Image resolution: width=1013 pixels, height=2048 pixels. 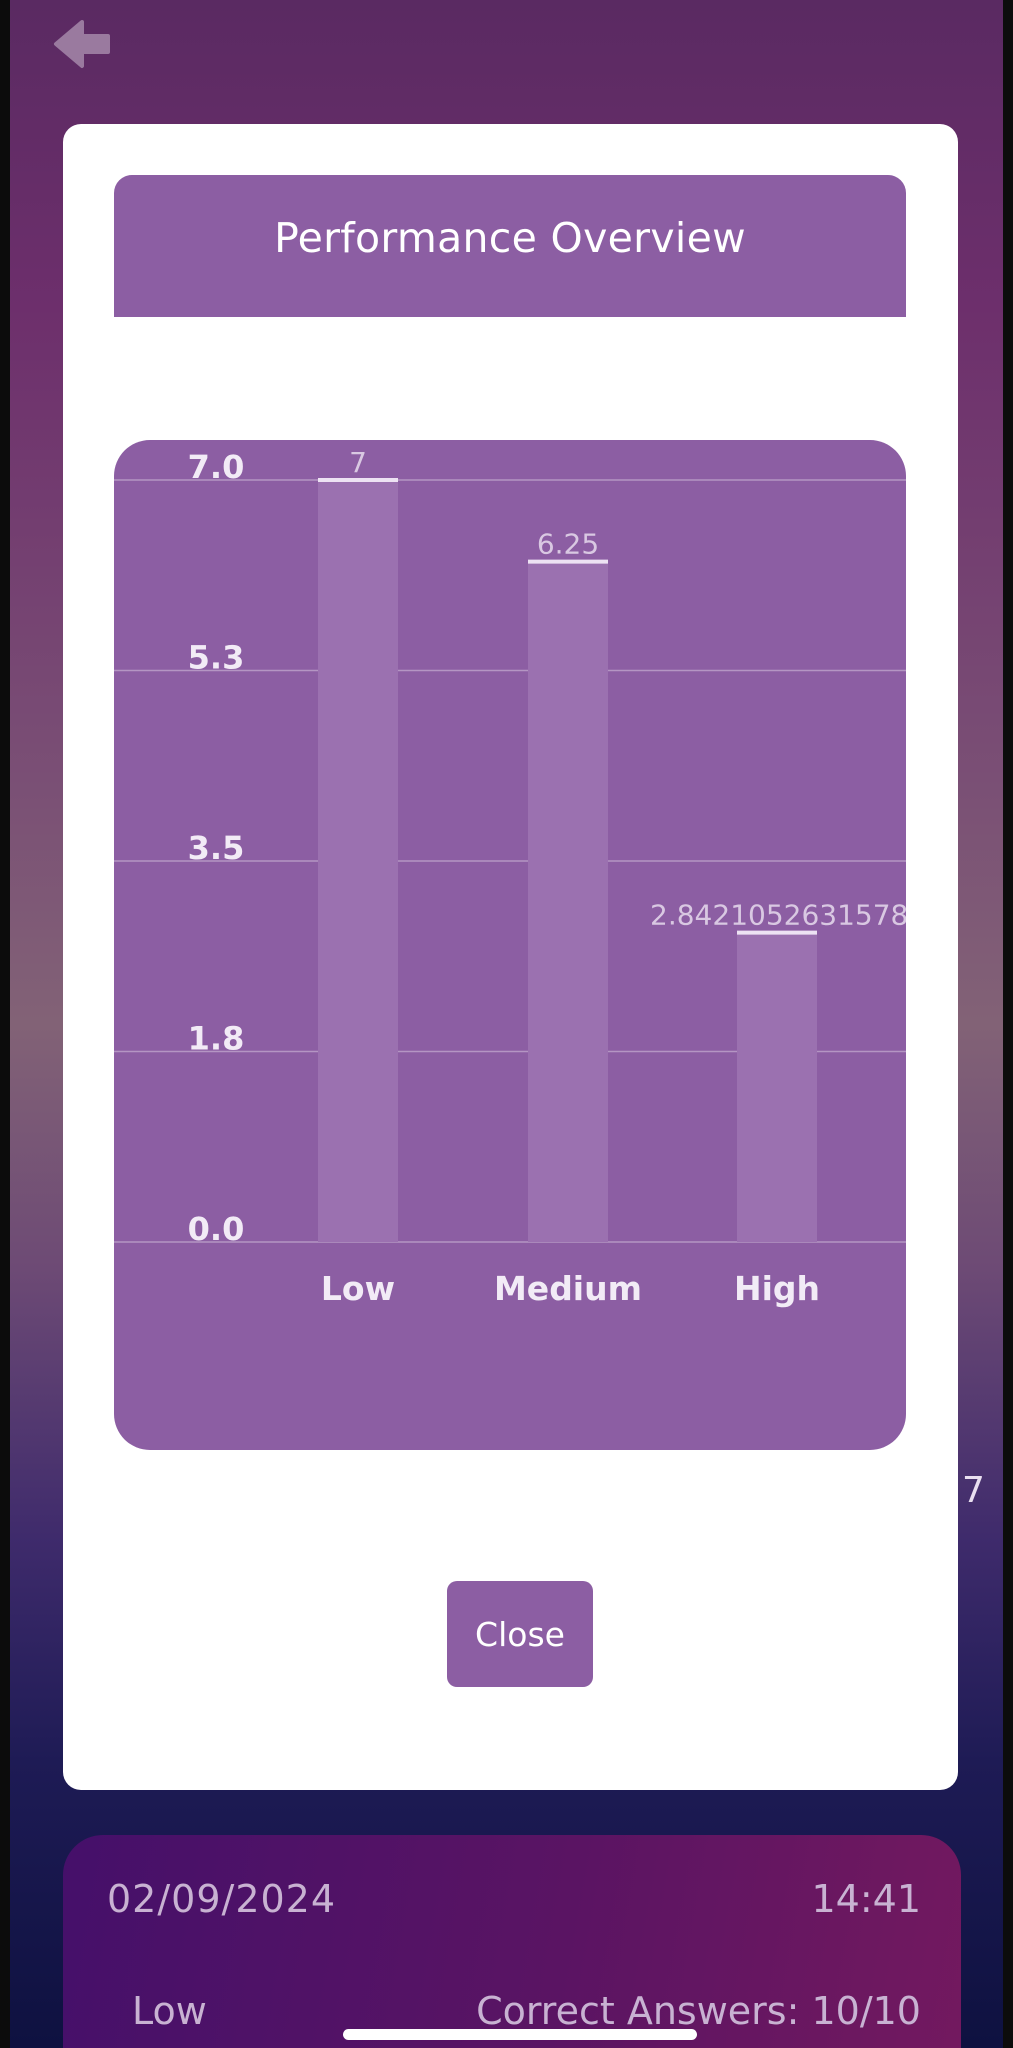 What do you see at coordinates (169, 2011) in the screenshot?
I see `result-level: Low` at bounding box center [169, 2011].